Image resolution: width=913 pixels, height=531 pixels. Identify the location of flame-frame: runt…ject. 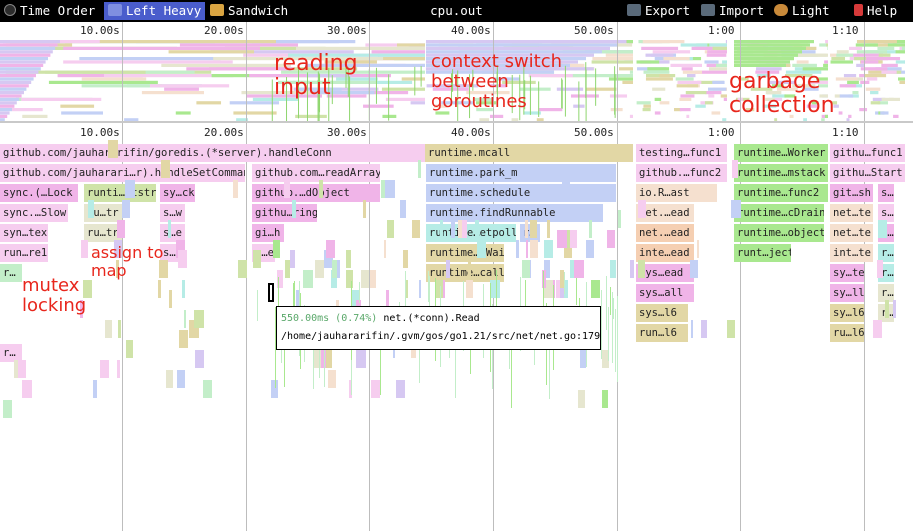
(762, 253).